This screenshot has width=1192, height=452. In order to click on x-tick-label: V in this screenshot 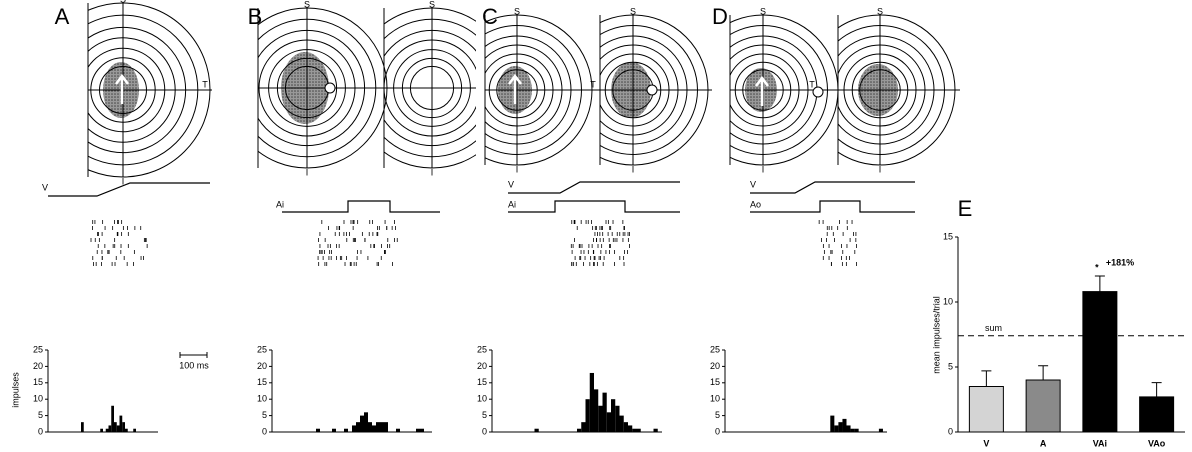, I will do `click(986, 443)`.